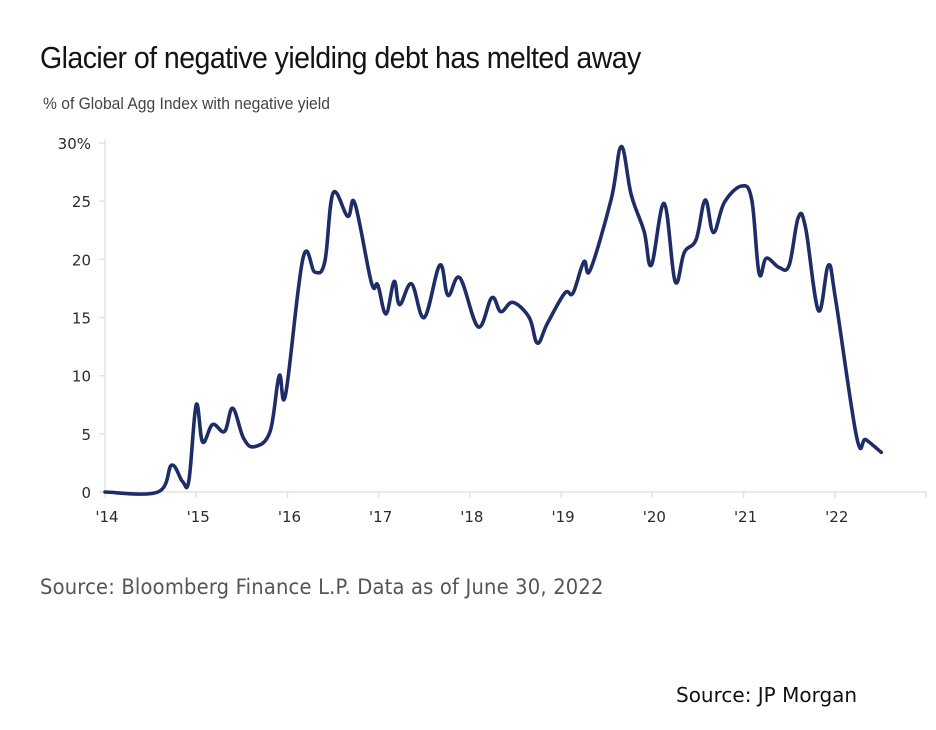  Describe the element at coordinates (86, 435) in the screenshot. I see `y-tick-label: 5` at that location.